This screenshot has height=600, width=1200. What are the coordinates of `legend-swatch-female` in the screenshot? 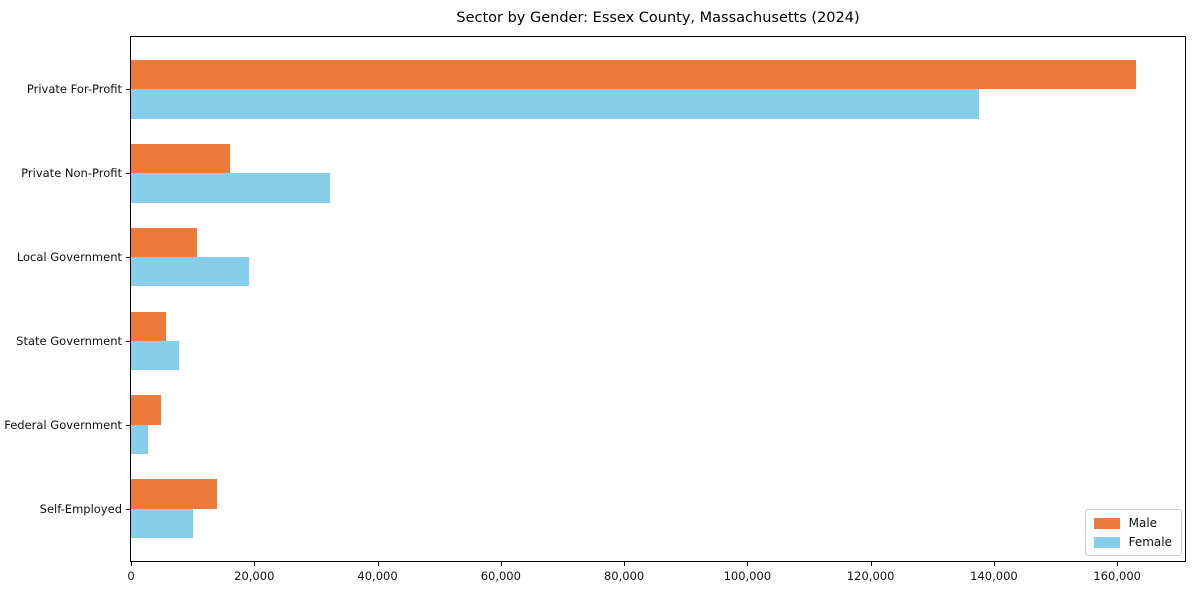 It's located at (1106, 542).